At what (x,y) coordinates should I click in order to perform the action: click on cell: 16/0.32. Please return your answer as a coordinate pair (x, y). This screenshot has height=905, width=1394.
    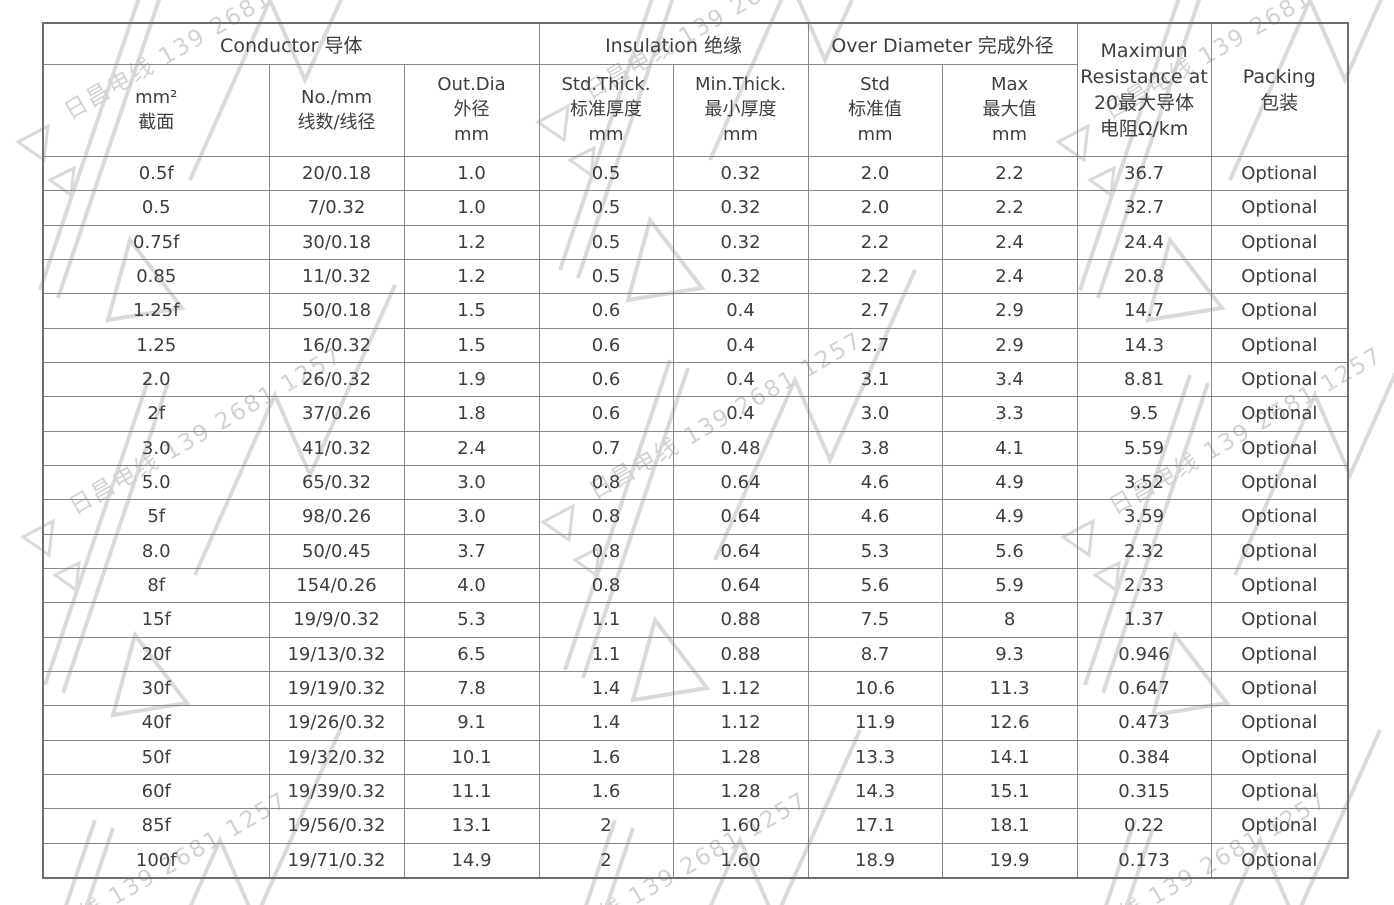
    Looking at the image, I should click on (336, 345).